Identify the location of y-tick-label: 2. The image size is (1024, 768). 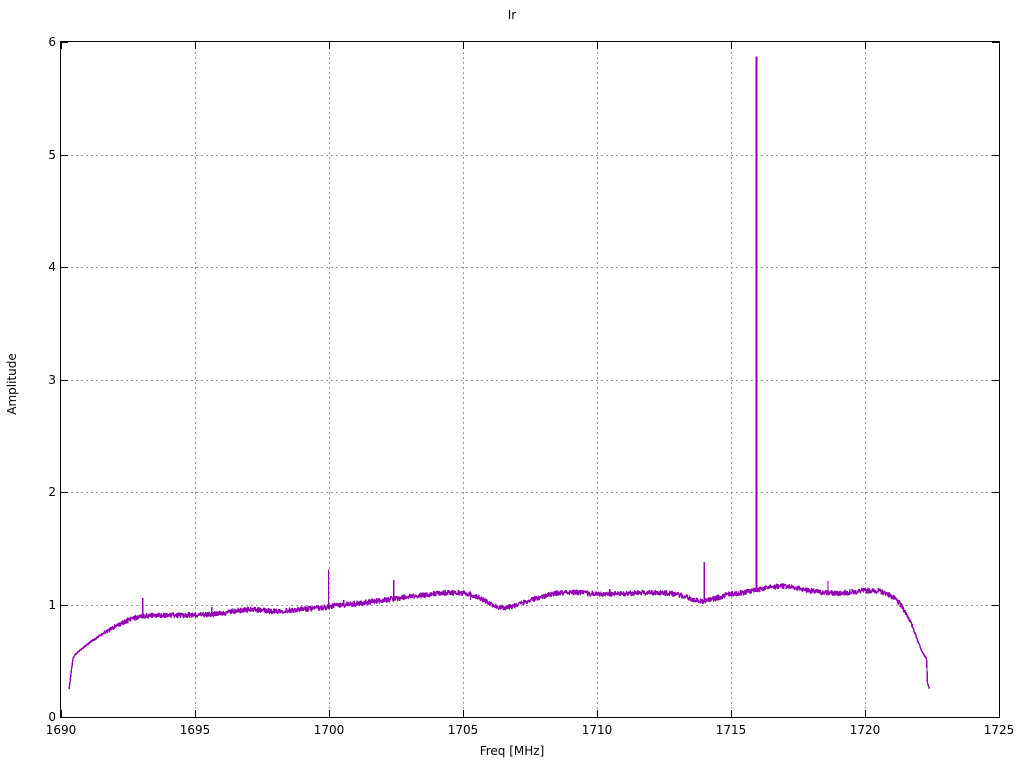
(52, 492).